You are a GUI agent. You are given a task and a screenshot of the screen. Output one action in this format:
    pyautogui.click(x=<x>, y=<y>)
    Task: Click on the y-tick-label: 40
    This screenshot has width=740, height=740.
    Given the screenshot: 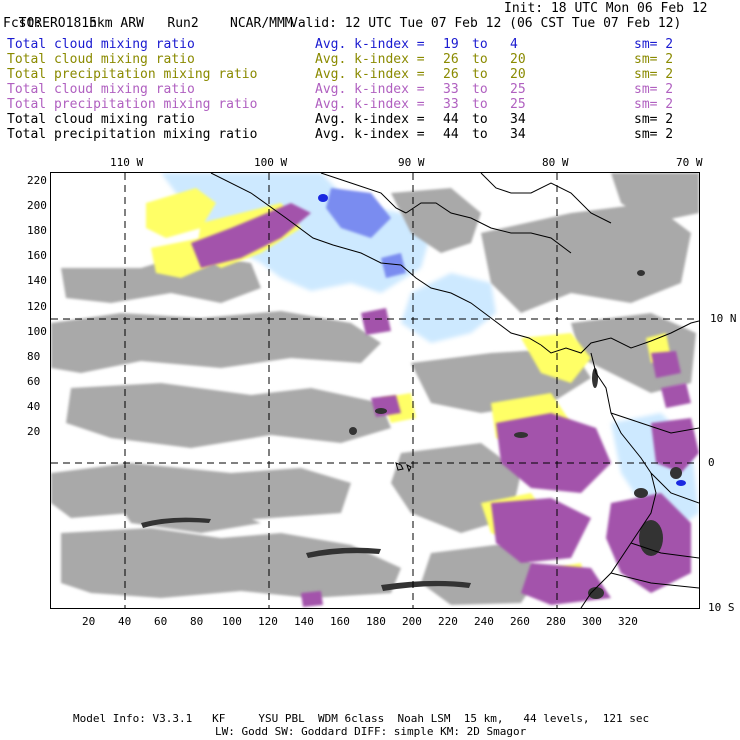 What is the action you would take?
    pyautogui.click(x=34, y=406)
    